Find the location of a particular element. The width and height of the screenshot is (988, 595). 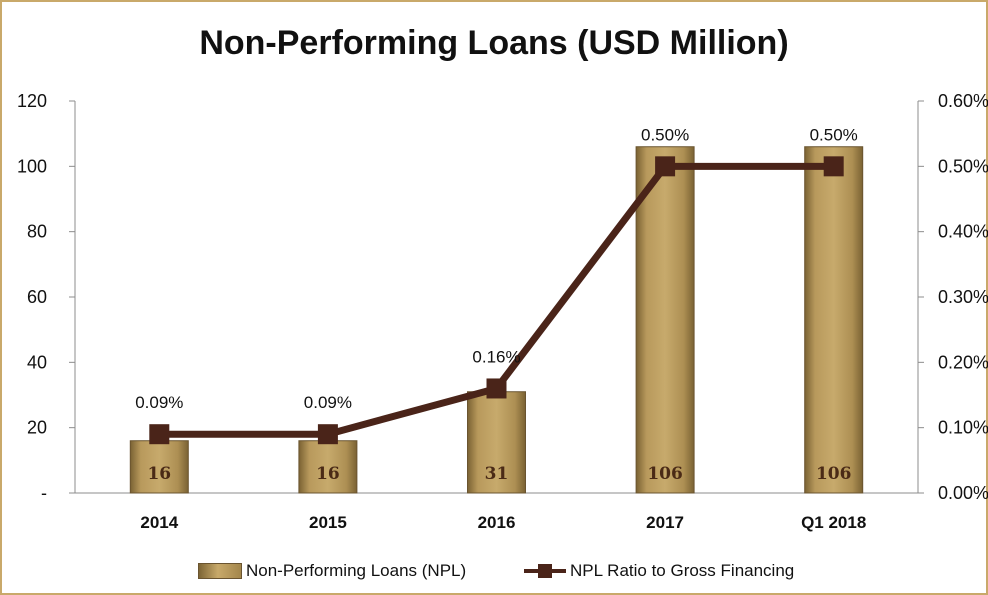

legend-item-ratio: NPL Ratio to Gross Financing is located at coordinates (659, 571).